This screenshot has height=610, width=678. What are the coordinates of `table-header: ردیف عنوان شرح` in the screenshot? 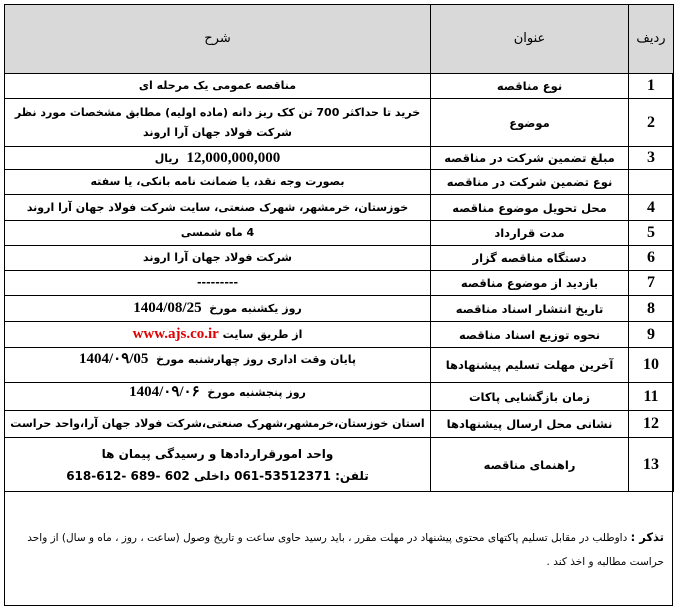 It's located at (339, 39).